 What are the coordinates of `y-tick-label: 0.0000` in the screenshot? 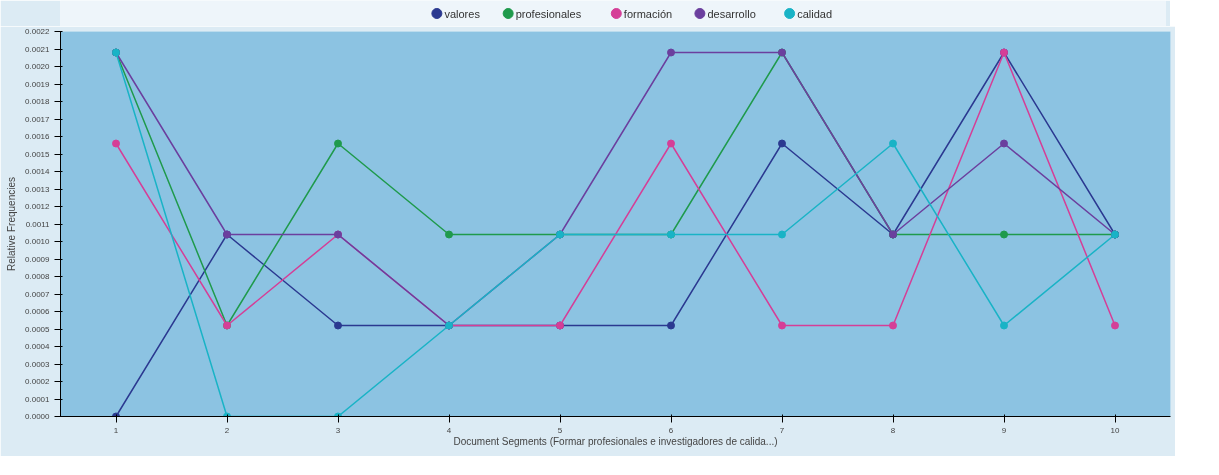 It's located at (38, 416).